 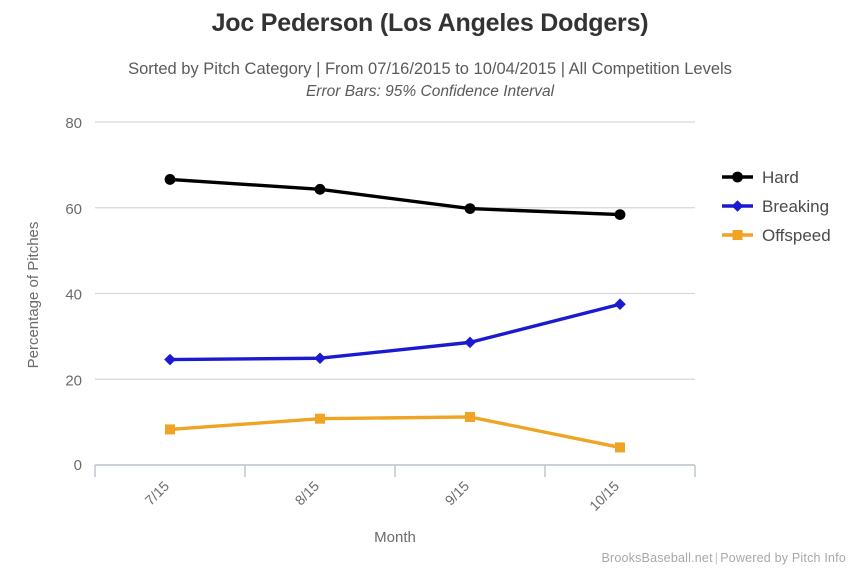 What do you see at coordinates (73, 209) in the screenshot?
I see `y-tick-label: 60` at bounding box center [73, 209].